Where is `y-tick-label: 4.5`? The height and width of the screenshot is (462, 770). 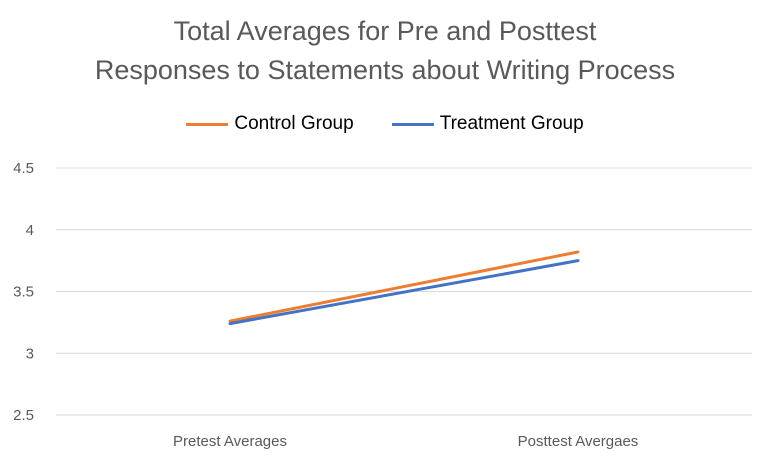 y-tick-label: 4.5 is located at coordinates (23, 168).